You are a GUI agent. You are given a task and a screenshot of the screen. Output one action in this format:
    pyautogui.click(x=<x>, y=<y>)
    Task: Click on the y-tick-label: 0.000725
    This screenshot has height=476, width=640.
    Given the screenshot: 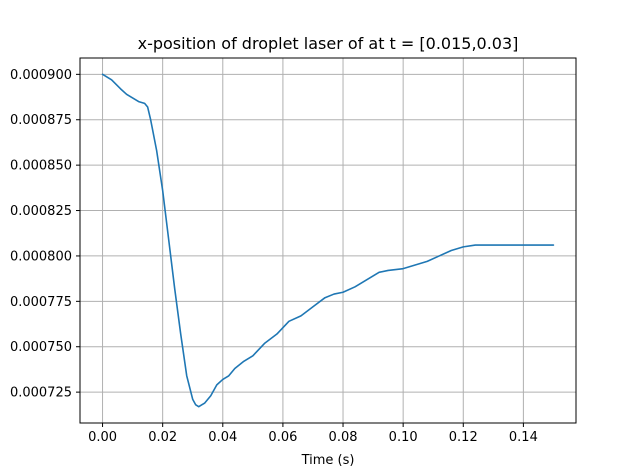 What is the action you would take?
    pyautogui.click(x=41, y=393)
    